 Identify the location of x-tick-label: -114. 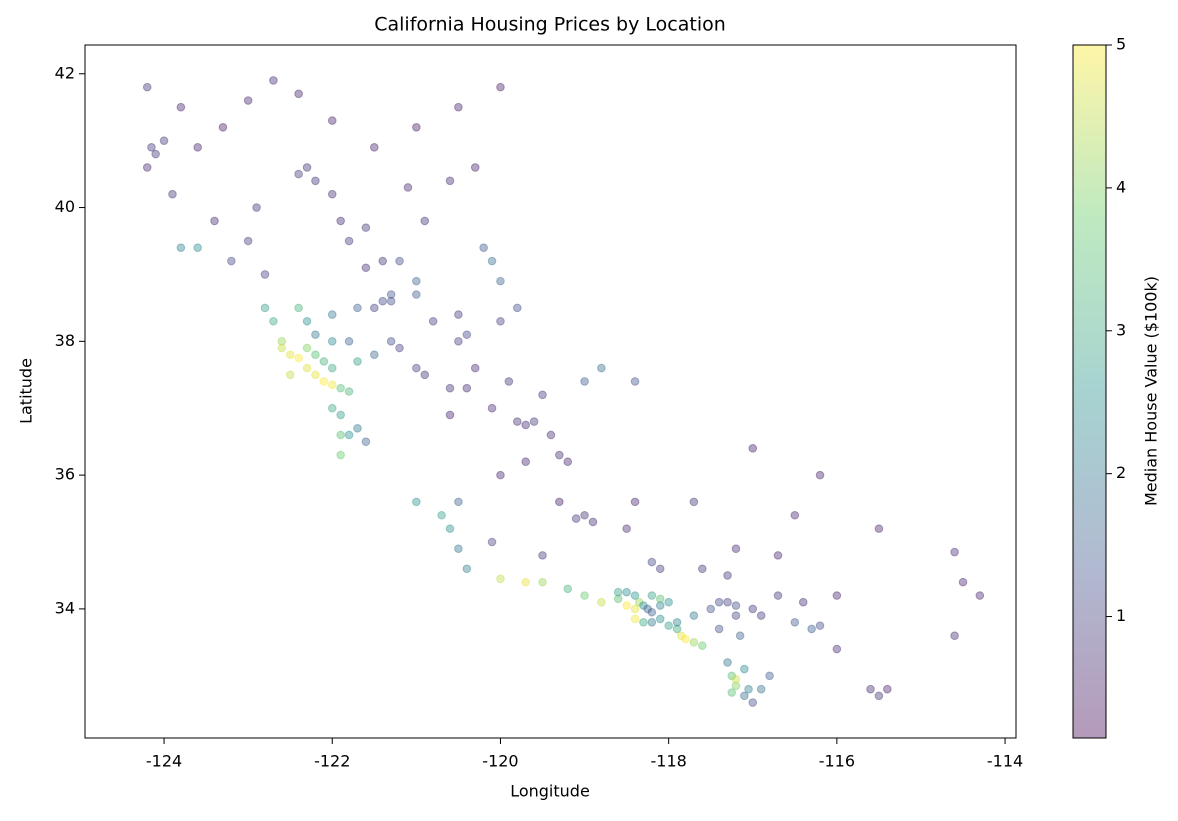
(1005, 761).